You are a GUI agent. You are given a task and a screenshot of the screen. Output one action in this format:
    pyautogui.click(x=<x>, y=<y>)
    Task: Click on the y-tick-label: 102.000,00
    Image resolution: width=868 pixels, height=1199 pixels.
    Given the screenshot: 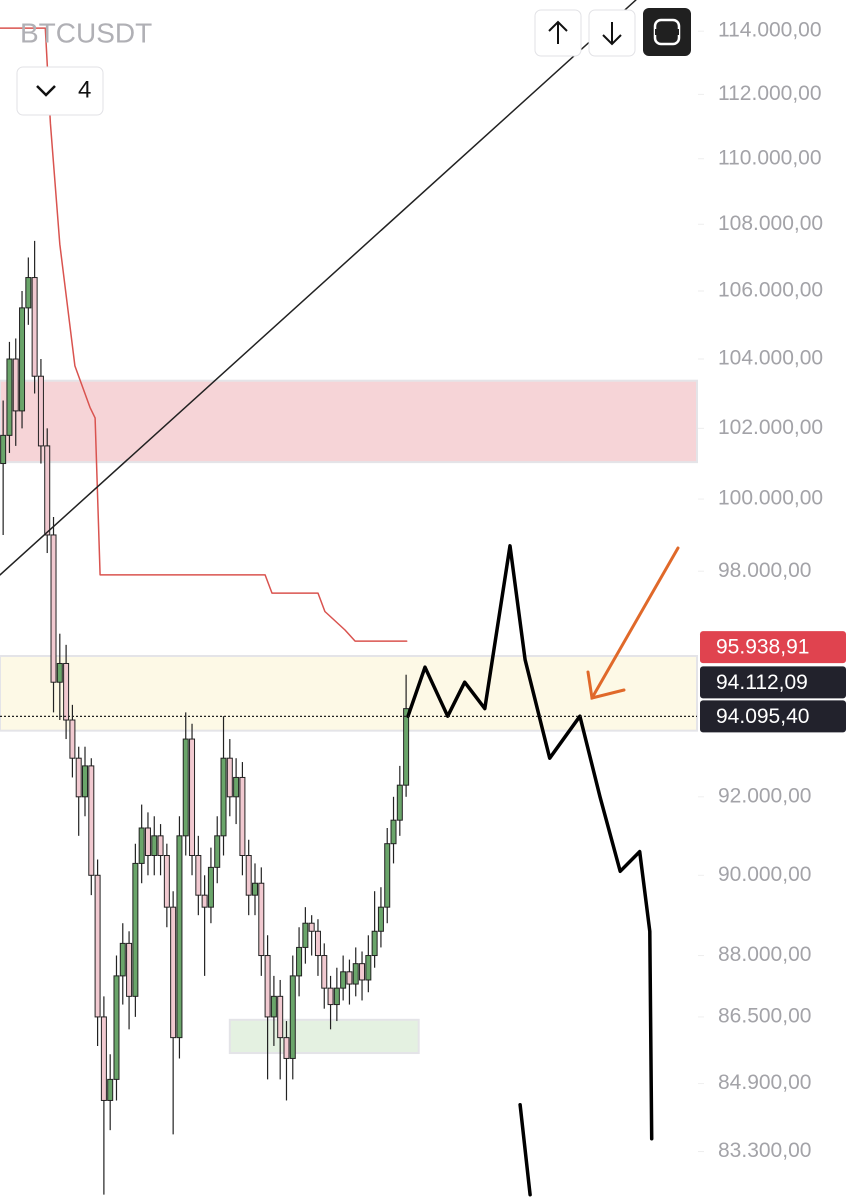 What is the action you would take?
    pyautogui.click(x=770, y=427)
    